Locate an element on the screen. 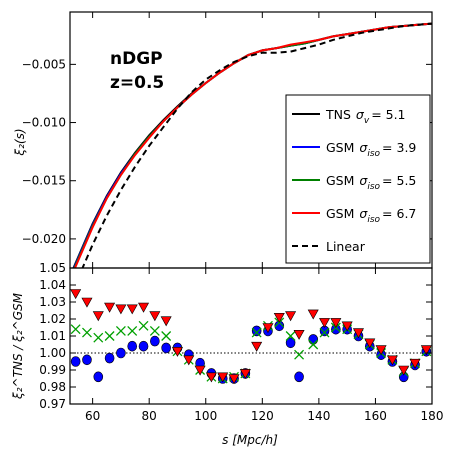  upper-ytick-label: −0.005 is located at coordinates (44, 64).